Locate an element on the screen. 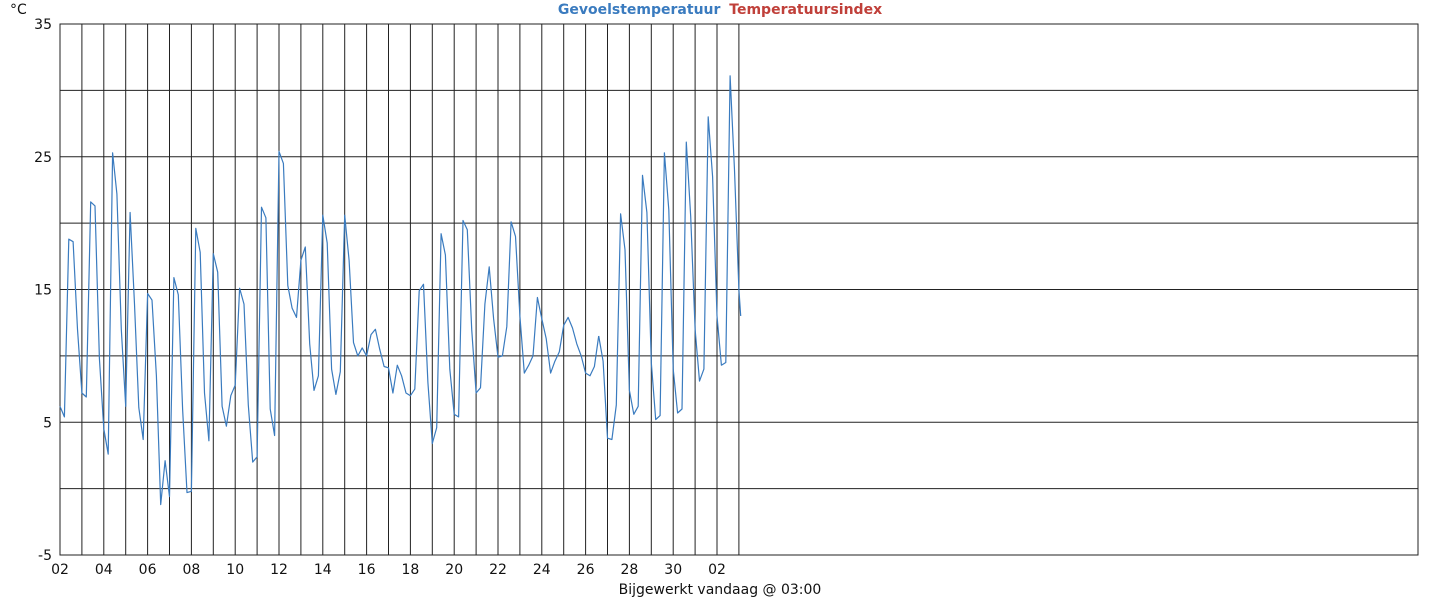 The height and width of the screenshot is (604, 1440). x-tick-label: 10 is located at coordinates (235, 570).